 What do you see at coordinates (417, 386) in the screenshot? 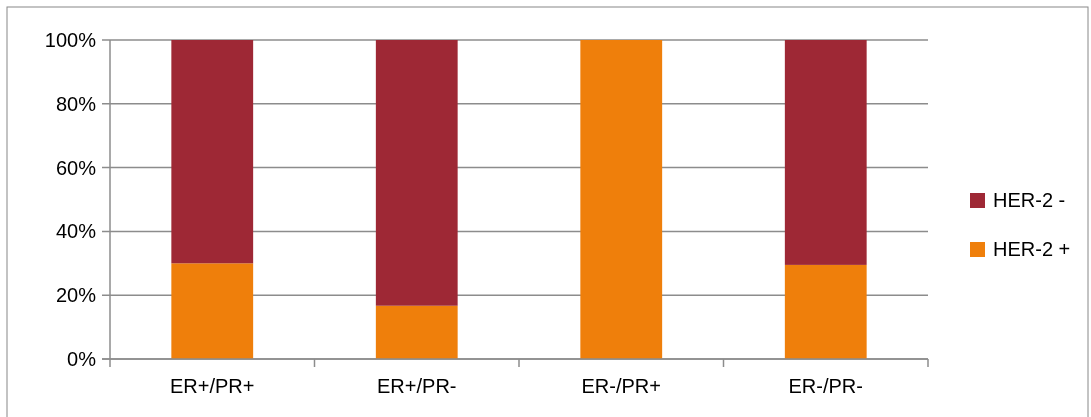
I see `x-tick-label: ER+/PR-` at bounding box center [417, 386].